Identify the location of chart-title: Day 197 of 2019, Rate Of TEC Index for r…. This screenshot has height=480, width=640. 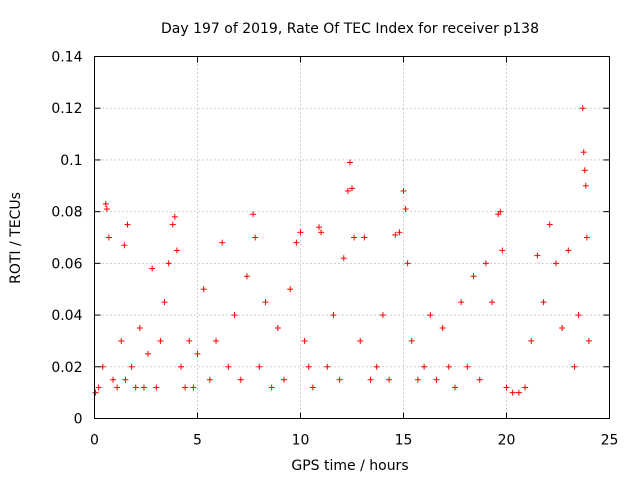
(350, 29).